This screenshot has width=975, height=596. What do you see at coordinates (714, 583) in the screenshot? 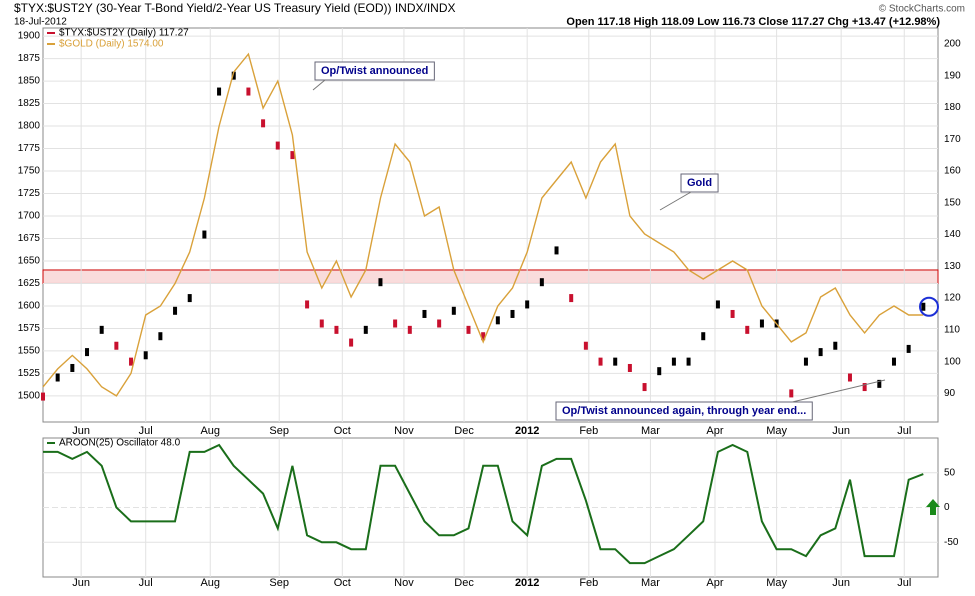
I see `x-tick-label: Apr` at bounding box center [714, 583].